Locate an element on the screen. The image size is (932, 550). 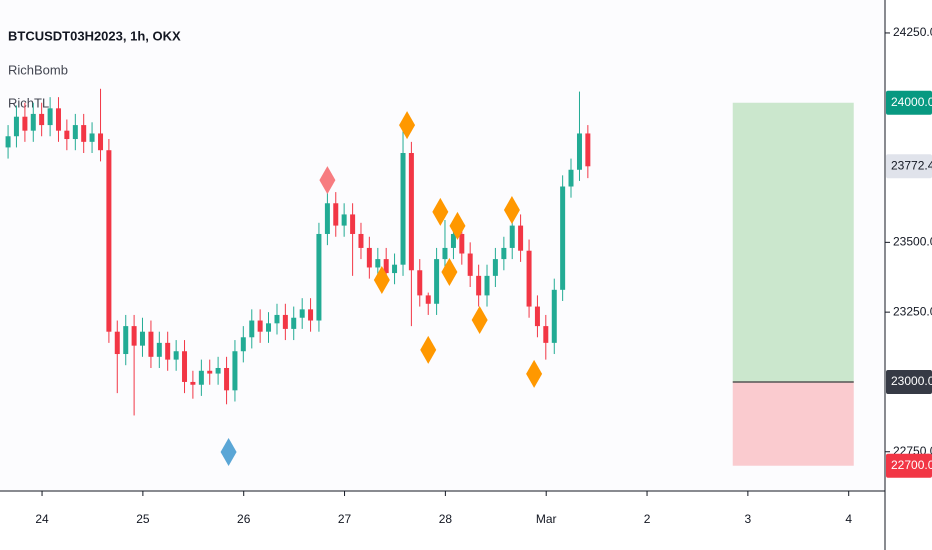
profit-zone is located at coordinates (793, 242).